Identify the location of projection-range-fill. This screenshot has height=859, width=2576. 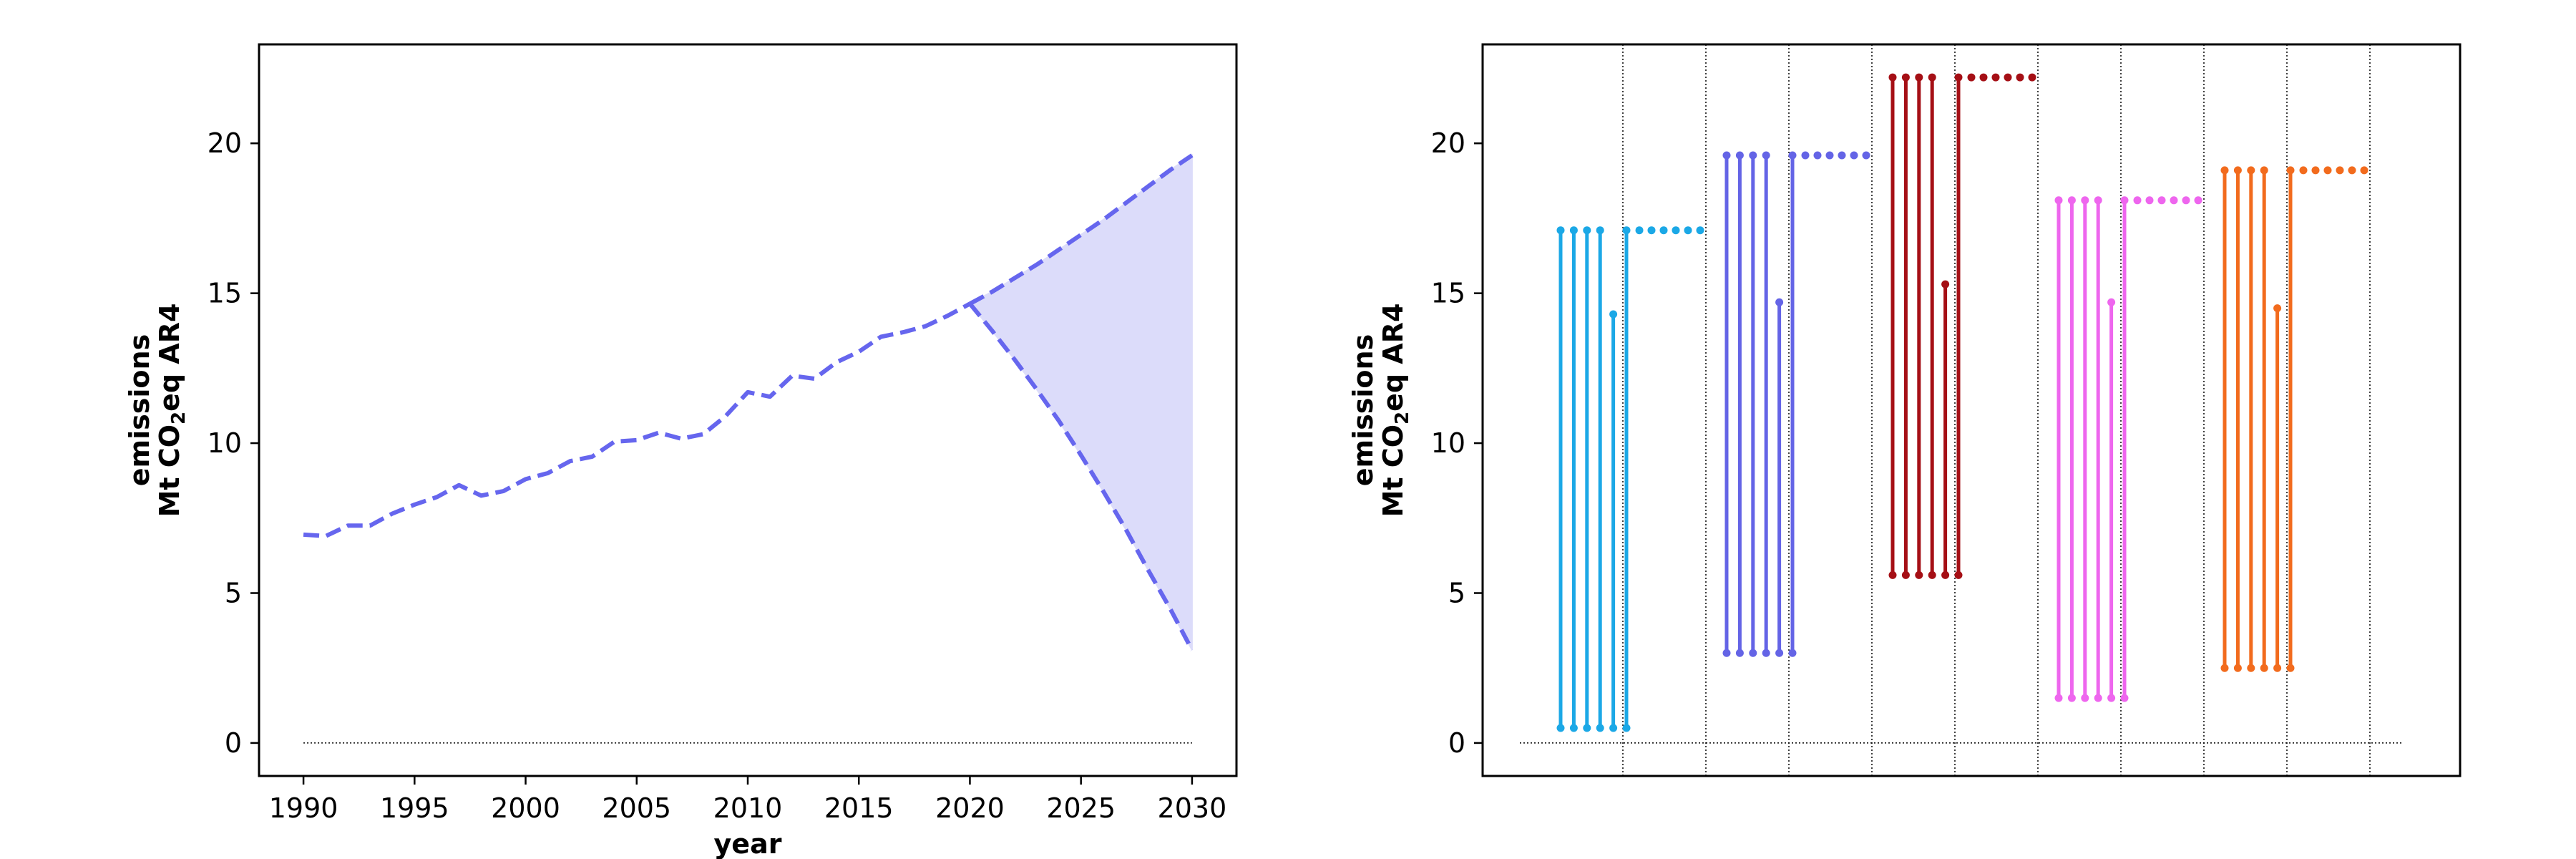
(1080, 402).